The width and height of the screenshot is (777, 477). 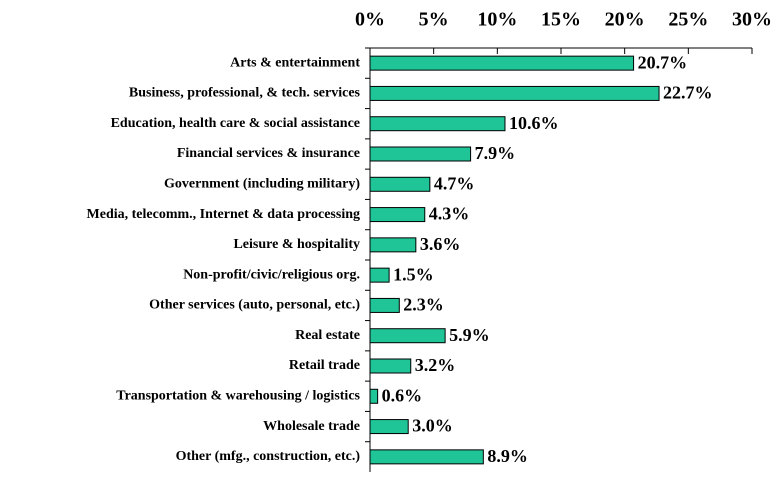 I want to click on category-label: Arts & entertainment, so click(x=295, y=62).